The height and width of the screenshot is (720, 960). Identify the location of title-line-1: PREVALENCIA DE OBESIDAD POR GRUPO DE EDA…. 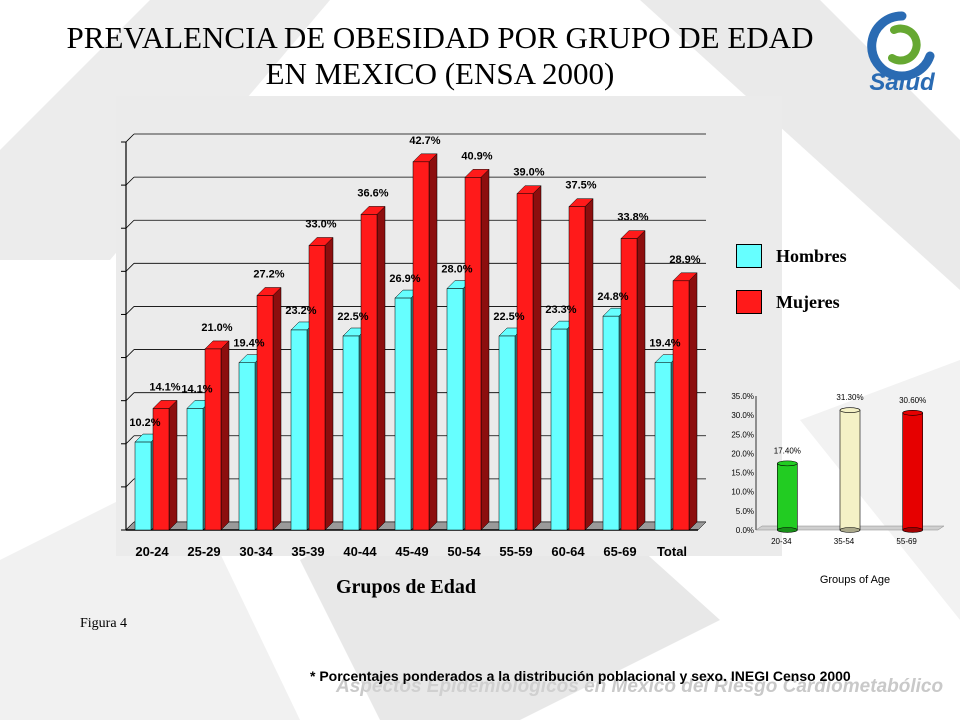
(440, 37).